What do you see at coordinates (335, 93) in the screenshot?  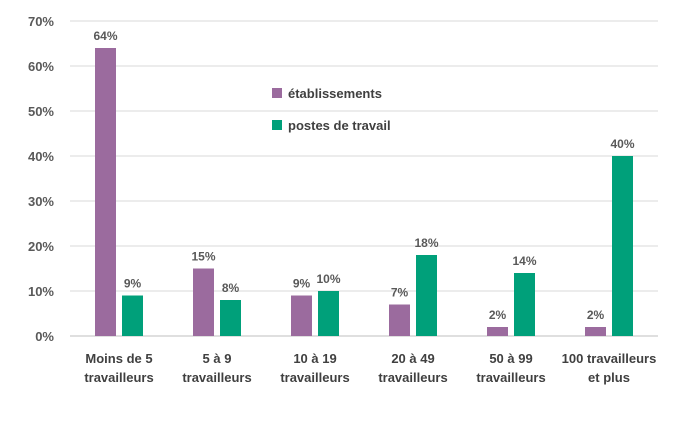 I see `legend-label: établissements` at bounding box center [335, 93].